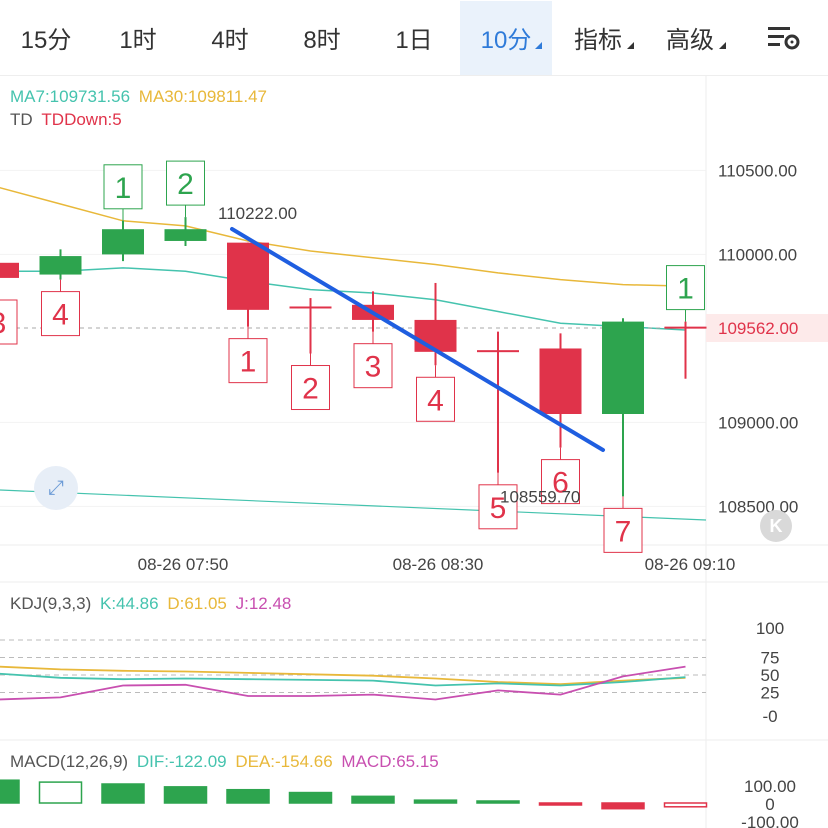  Describe the element at coordinates (438, 564) in the screenshot. I see `time-tick: 08-26 08:30` at that location.